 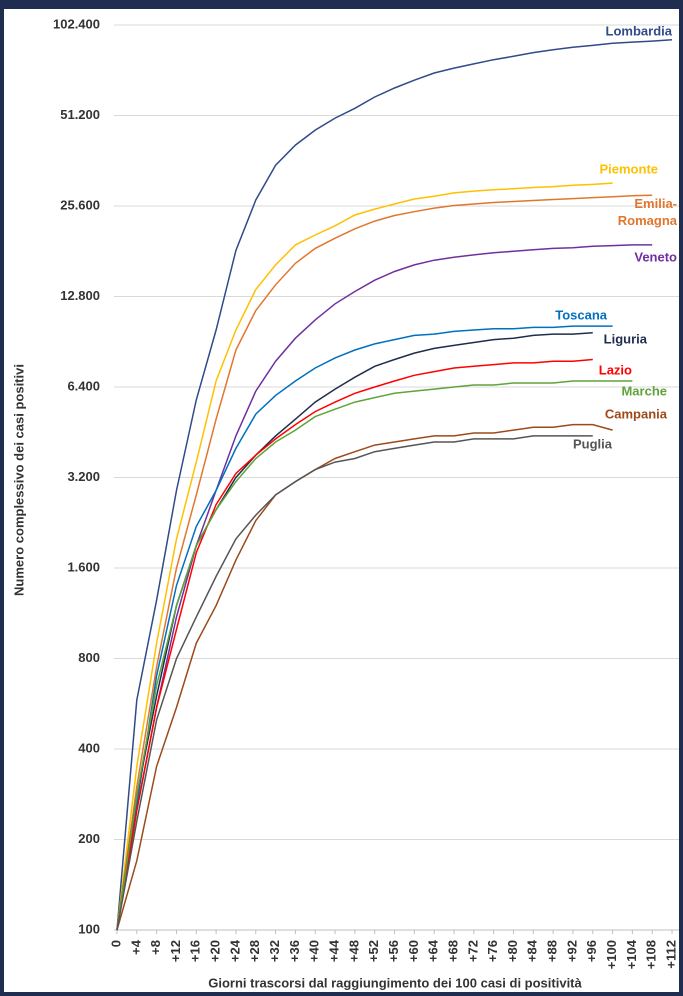 I want to click on series-label: Marche, so click(x=644, y=390).